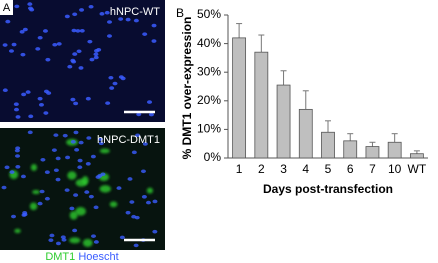  I want to click on legend-entry: DMT1, so click(60, 257).